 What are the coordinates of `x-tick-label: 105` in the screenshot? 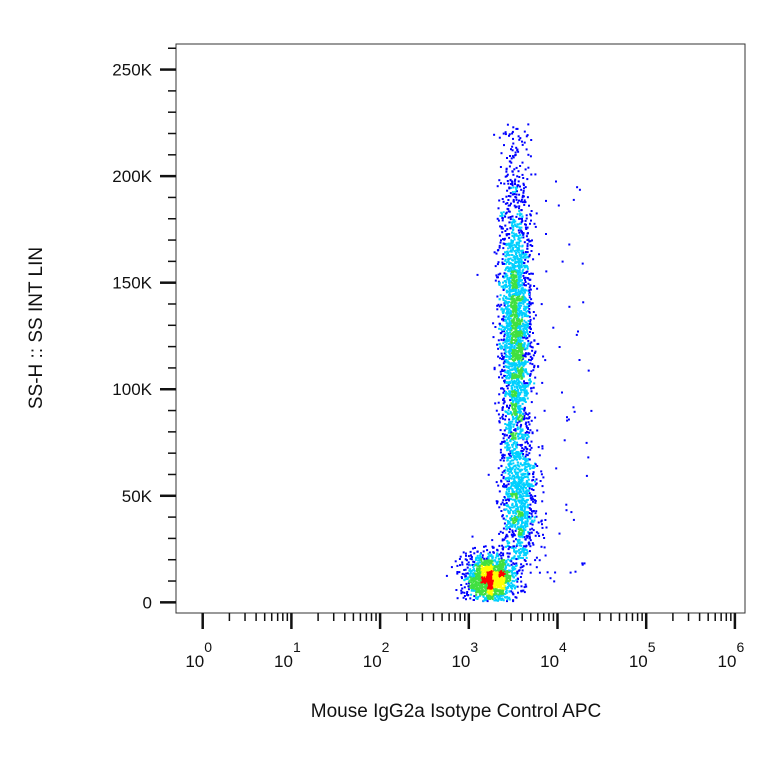 It's located at (642, 655).